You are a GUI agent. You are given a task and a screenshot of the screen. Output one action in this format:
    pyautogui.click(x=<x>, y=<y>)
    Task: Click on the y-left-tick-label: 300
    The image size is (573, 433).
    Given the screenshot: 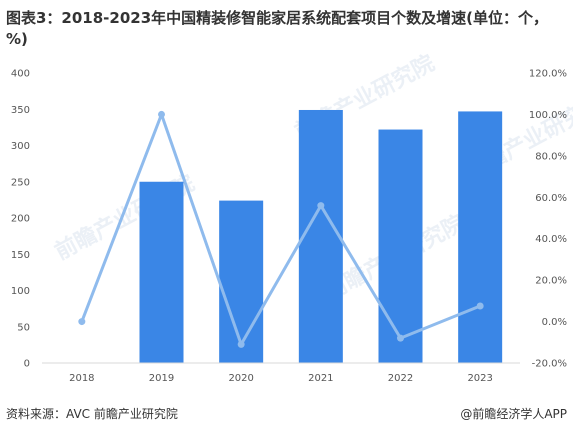 What is the action you would take?
    pyautogui.click(x=20, y=146)
    